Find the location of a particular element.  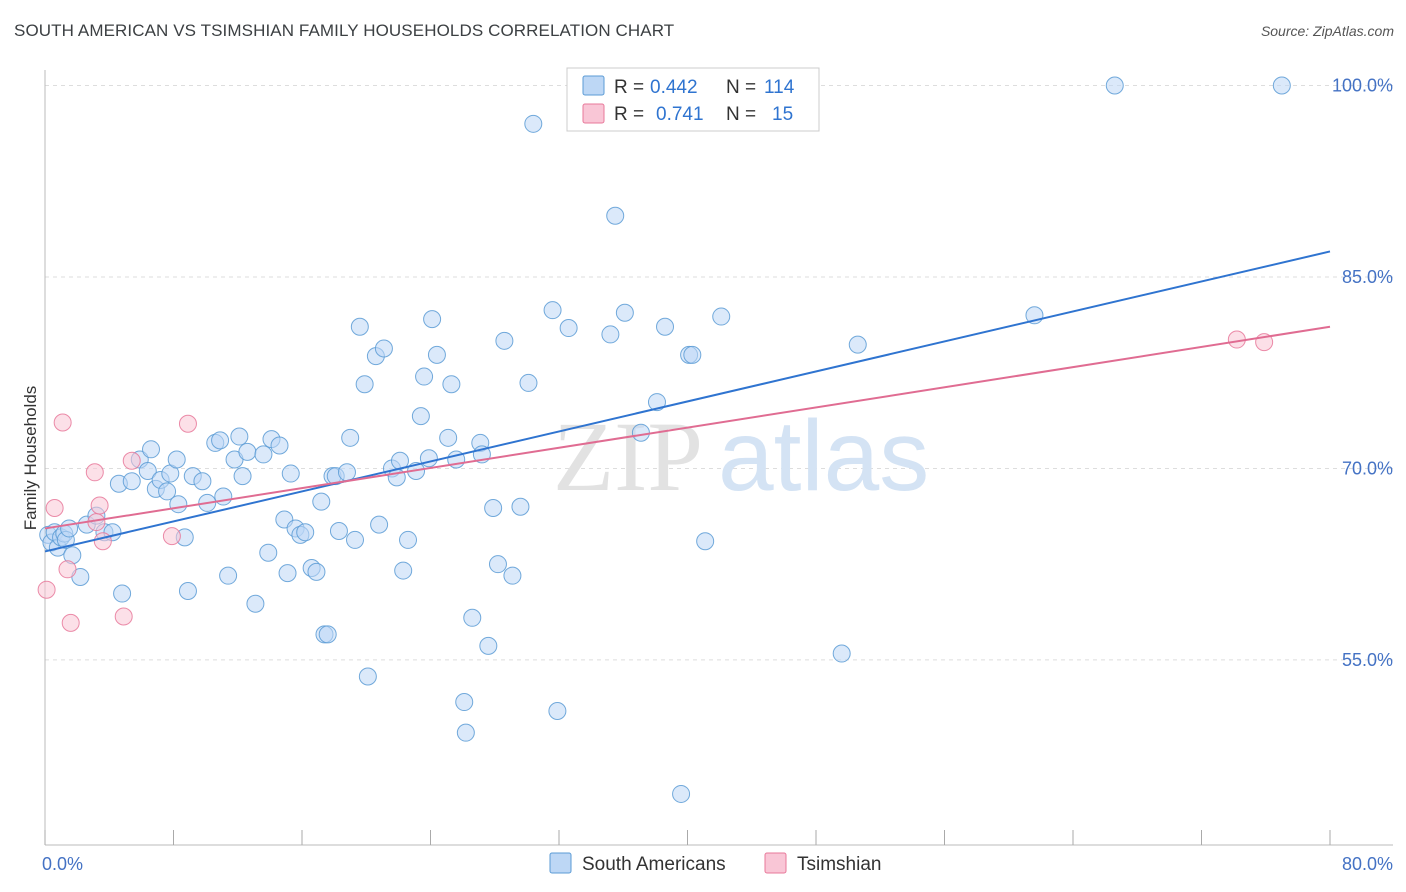

legend-frame is located at coordinates (693, 99).